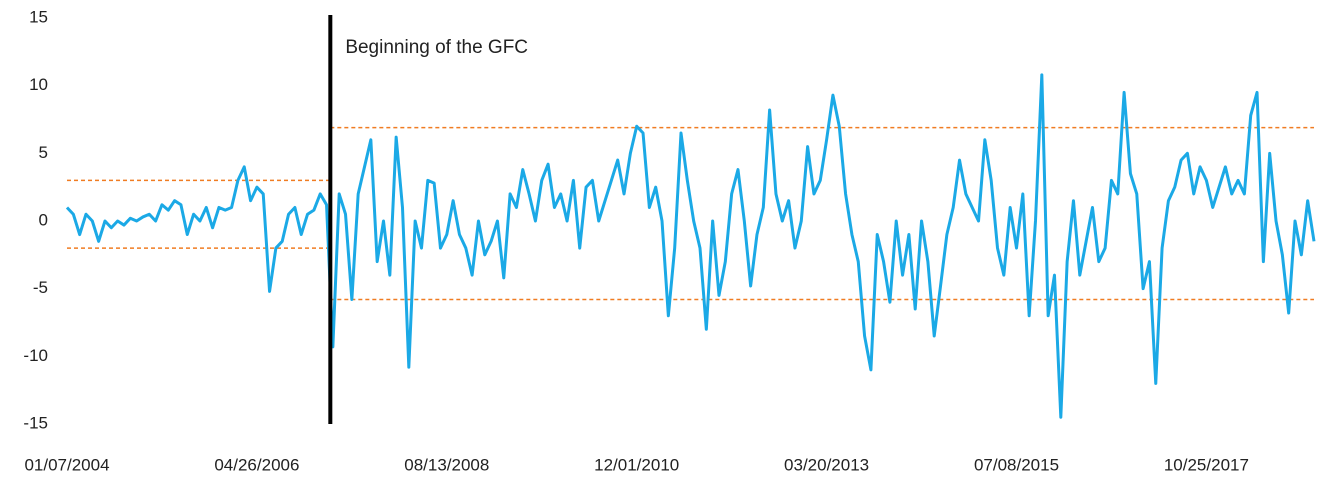 The width and height of the screenshot is (1317, 477). I want to click on x-tick-label: 03/20/2013, so click(826, 464).